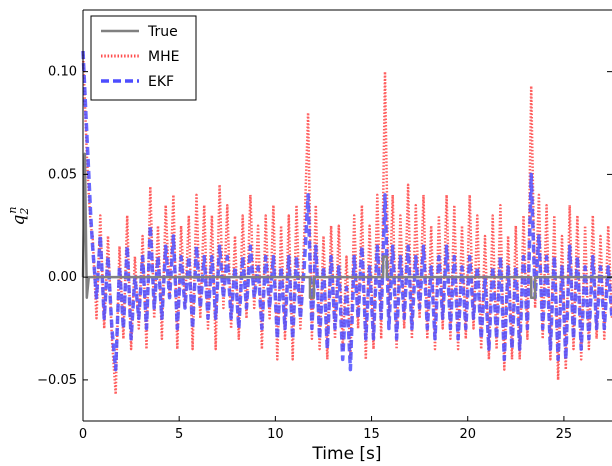  I want to click on y-axis-label-sup: n, so click(12, 210).